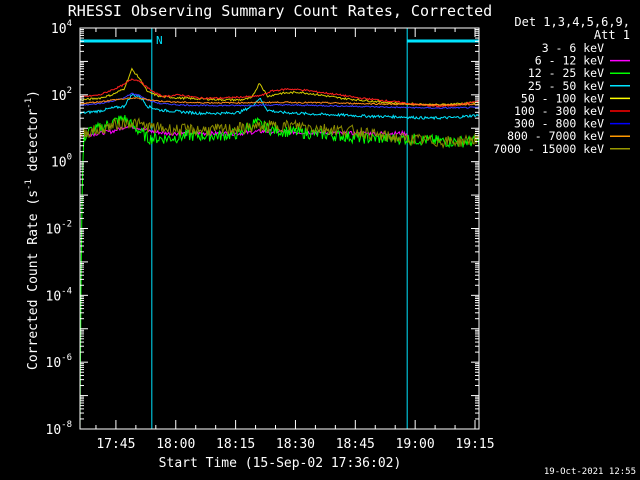 The width and height of the screenshot is (640, 480). I want to click on legend-label-7: 800 - 7000 keV, so click(555, 136).